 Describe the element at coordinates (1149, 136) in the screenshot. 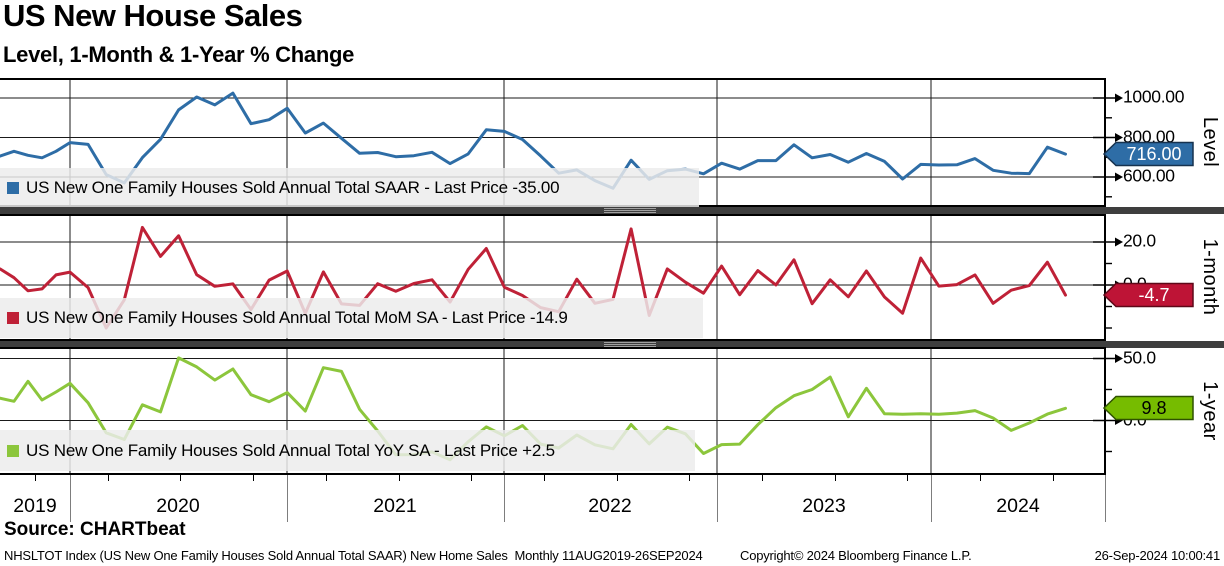

I see `axis-tick-label: 800.00` at that location.